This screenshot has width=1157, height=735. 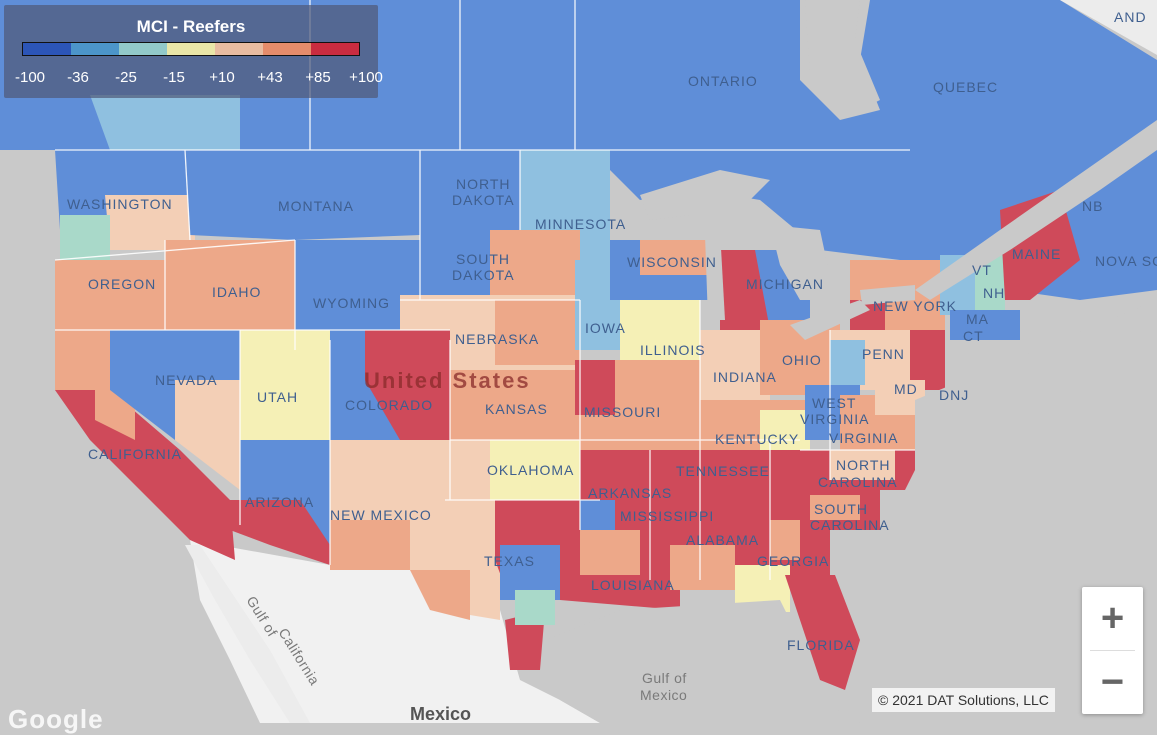 What do you see at coordinates (830, 320) in the screenshot?
I see `lake-erie` at bounding box center [830, 320].